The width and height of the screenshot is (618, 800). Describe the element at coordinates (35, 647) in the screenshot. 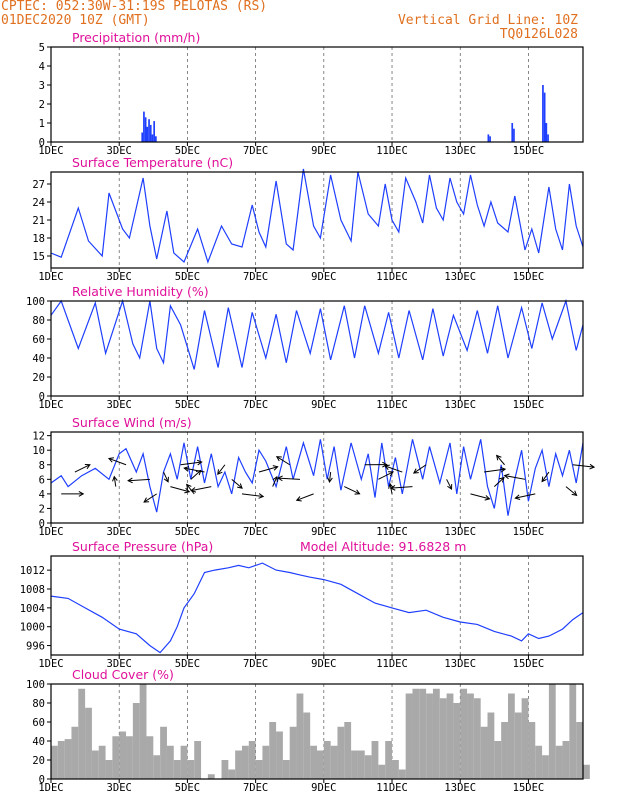

I see `y-tick-label: 996` at that location.